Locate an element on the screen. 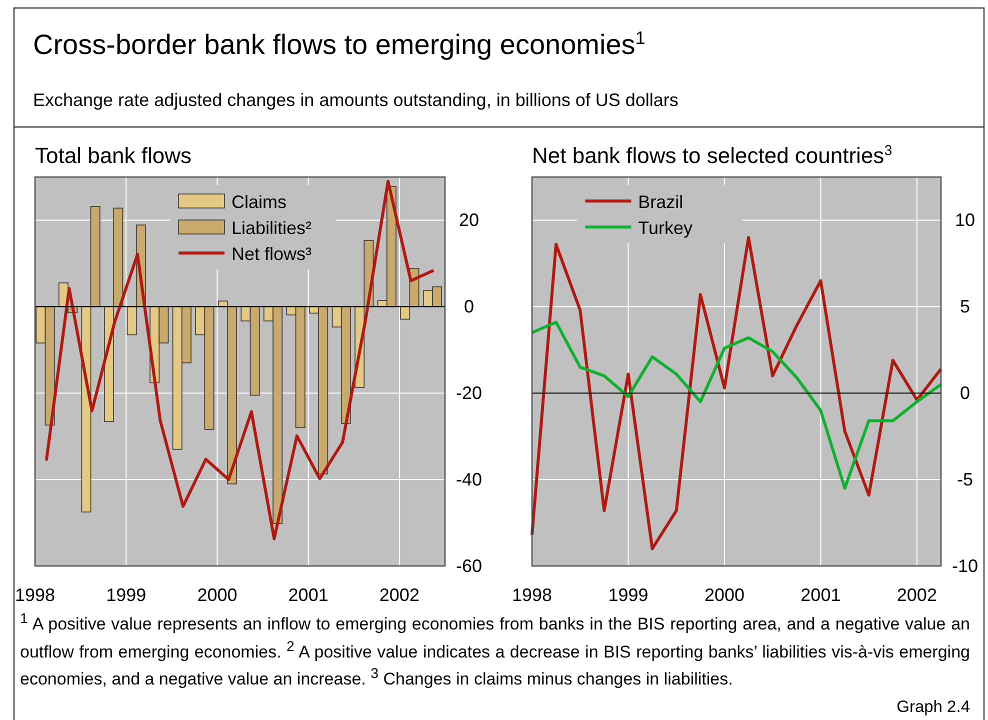 This screenshot has height=720, width=988. y-tick-label: 20 is located at coordinates (469, 220).